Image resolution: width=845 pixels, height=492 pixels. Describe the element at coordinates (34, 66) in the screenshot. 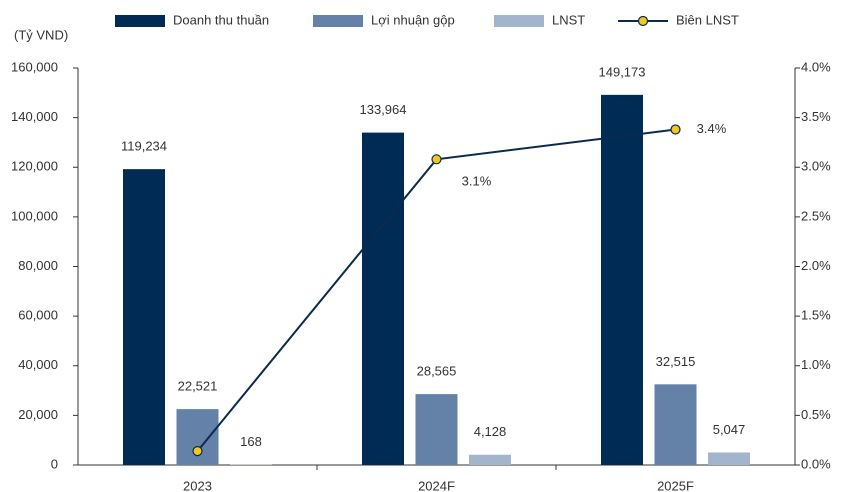

I see `y-tick-label: 160,000` at that location.